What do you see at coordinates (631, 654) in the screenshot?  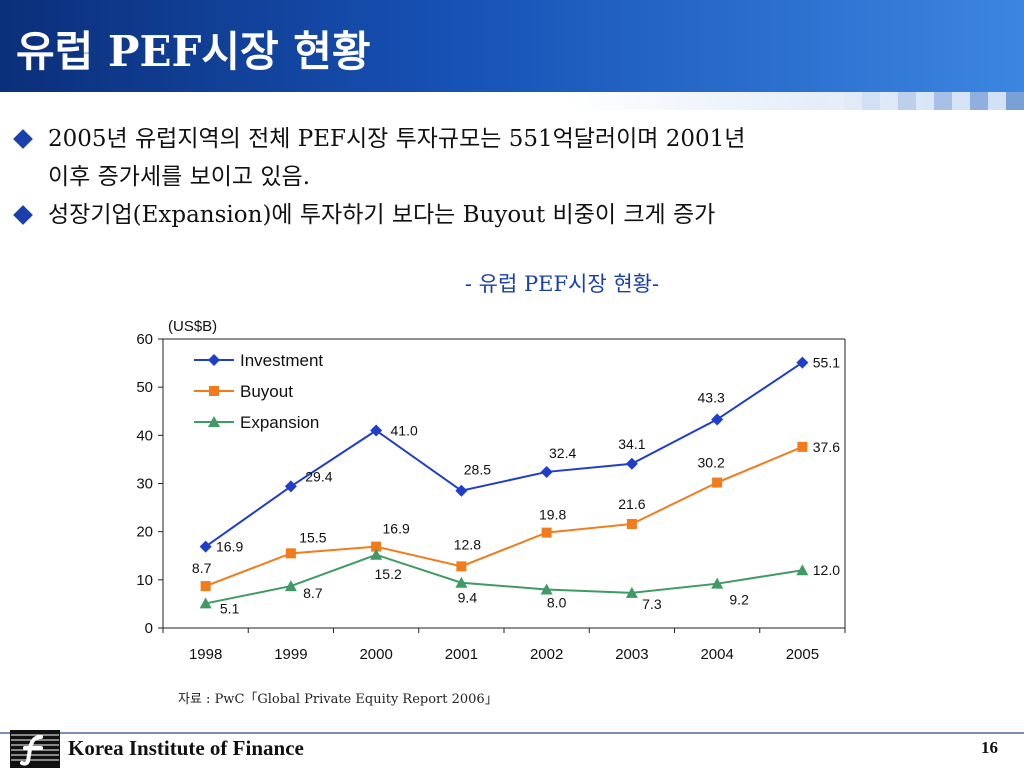 I see `x-tick-label: 2003` at bounding box center [631, 654].